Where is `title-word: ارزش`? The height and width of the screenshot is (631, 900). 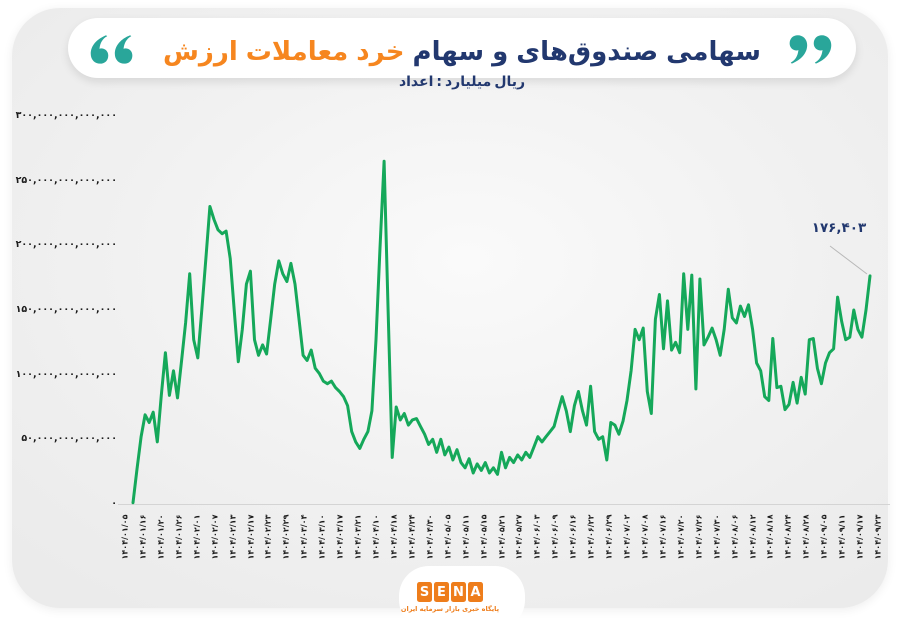 title-word: ارزش is located at coordinates (200, 52).